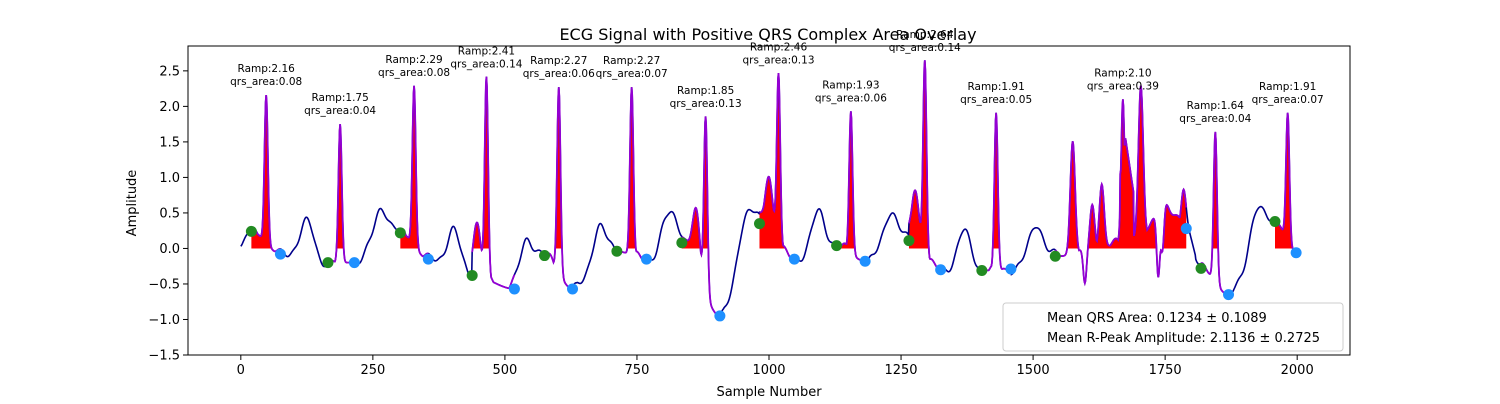 Image resolution: width=1500 pixels, height=404 pixels. Describe the element at coordinates (850, 85) in the screenshot. I see `annotation-ramp-9: Ramp:1.93` at that location.